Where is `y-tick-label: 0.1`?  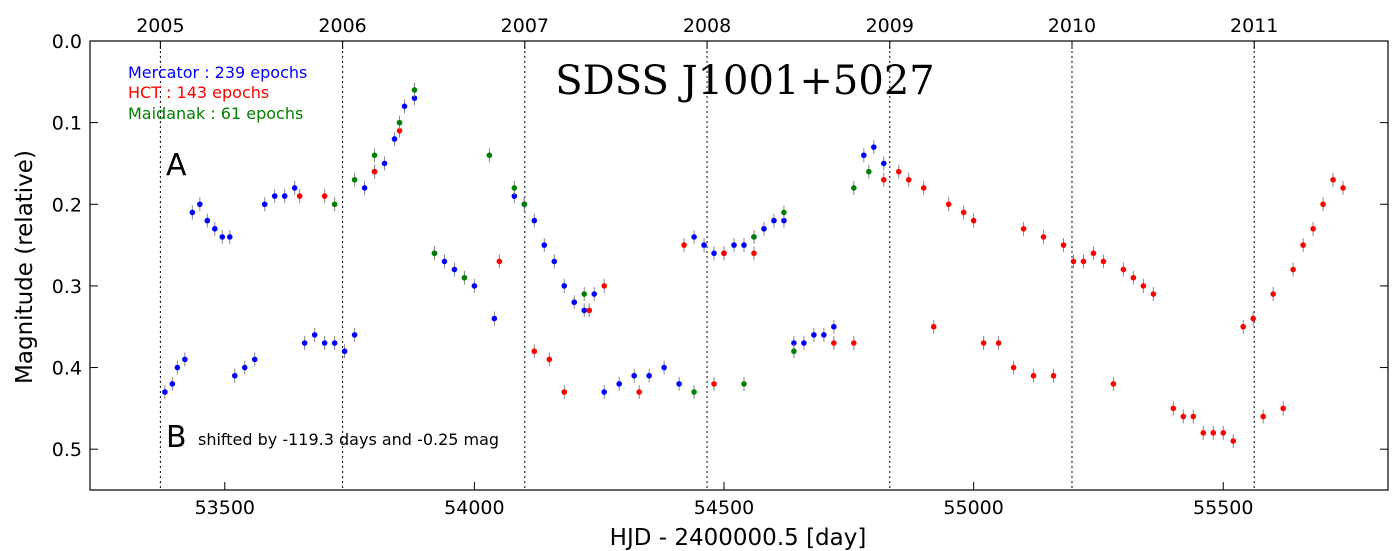 y-tick-label: 0.1 is located at coordinates (67, 124).